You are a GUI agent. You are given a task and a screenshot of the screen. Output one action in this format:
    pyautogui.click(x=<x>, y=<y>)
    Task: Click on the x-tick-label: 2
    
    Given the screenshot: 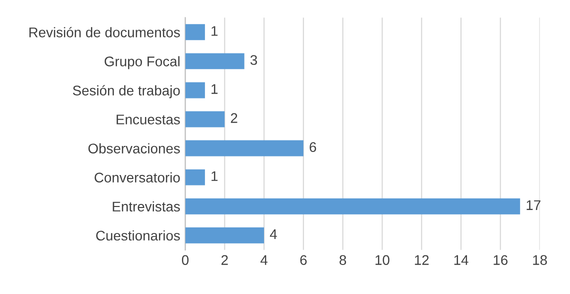 What is the action you would take?
    pyautogui.click(x=224, y=260)
    